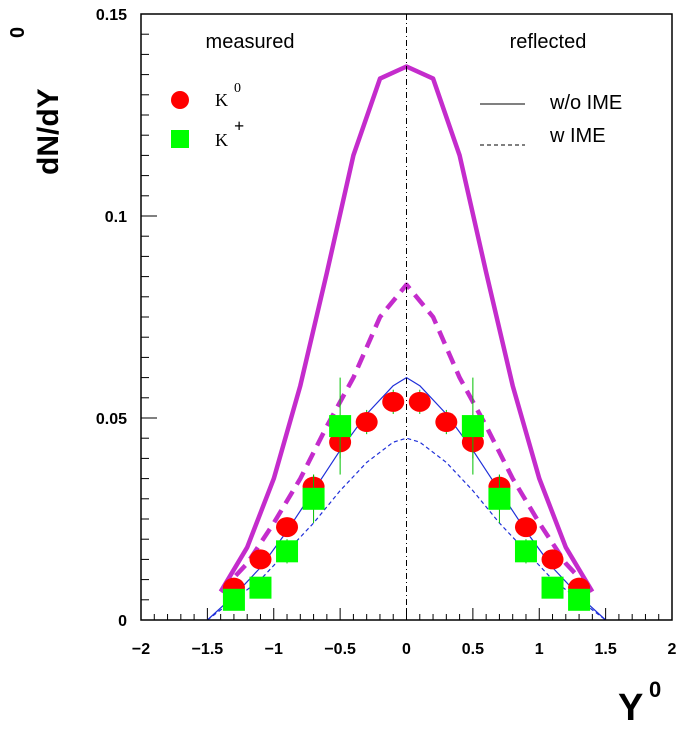 This screenshot has width=681, height=729. I want to click on x-tick-label: 0, so click(406, 649).